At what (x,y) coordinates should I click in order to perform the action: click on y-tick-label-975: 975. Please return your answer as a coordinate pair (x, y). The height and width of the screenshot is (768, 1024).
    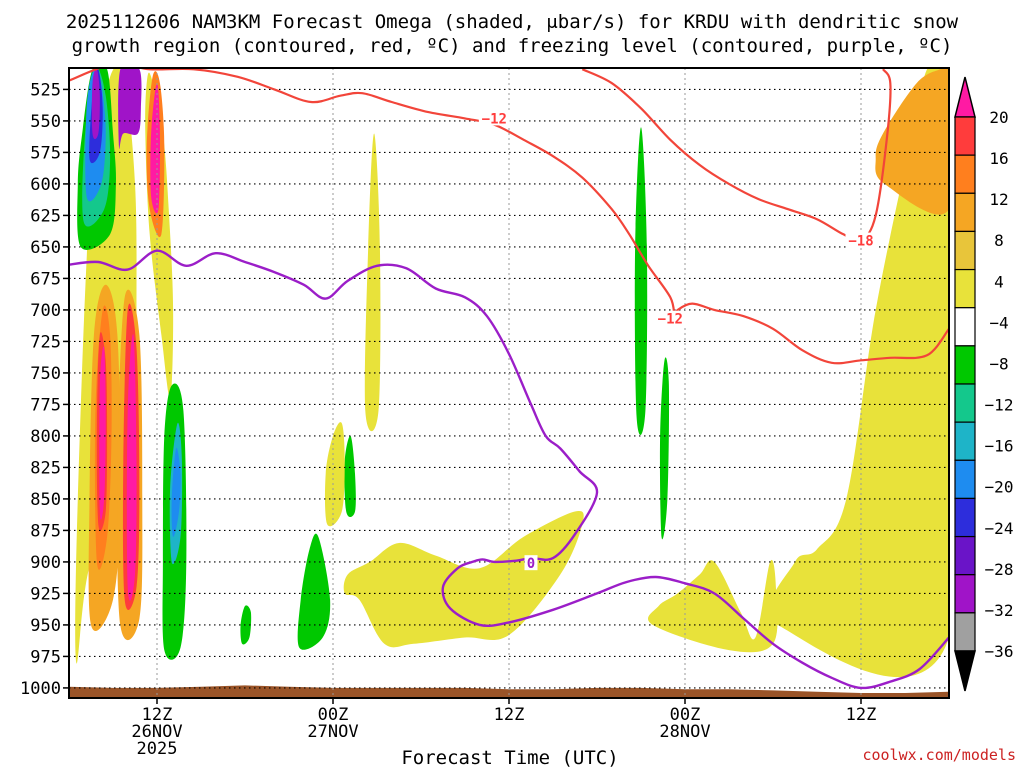
    Looking at the image, I should click on (45, 657).